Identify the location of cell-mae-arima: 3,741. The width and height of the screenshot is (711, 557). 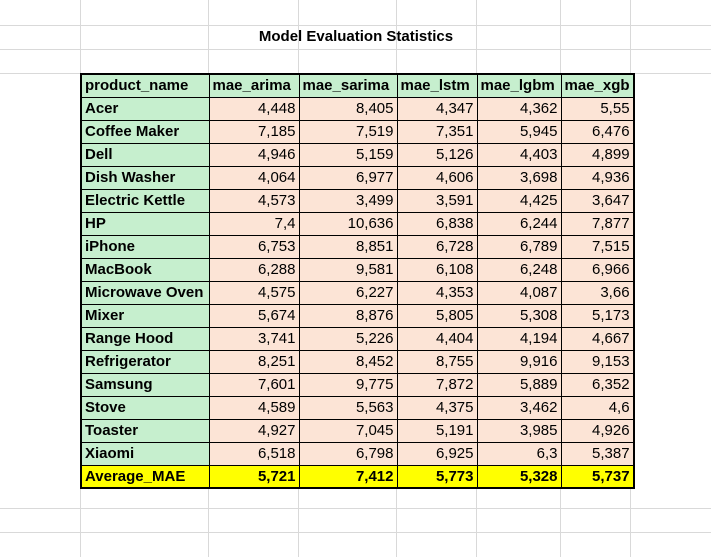
(254, 338).